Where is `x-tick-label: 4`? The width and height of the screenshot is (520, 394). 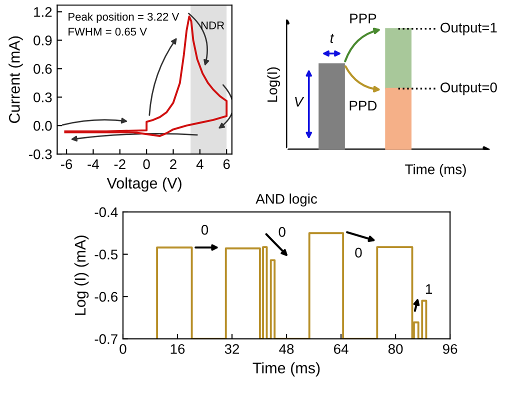
x-tick-label: 4 is located at coordinates (200, 164).